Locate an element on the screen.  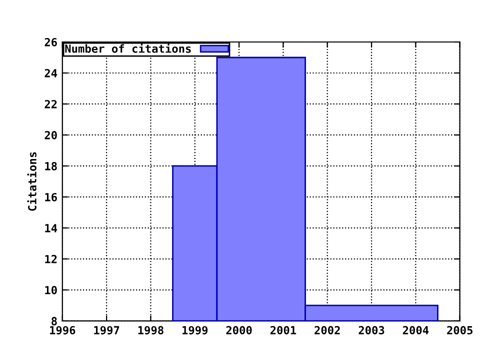
y-tick-label: 18 is located at coordinates (51, 166).